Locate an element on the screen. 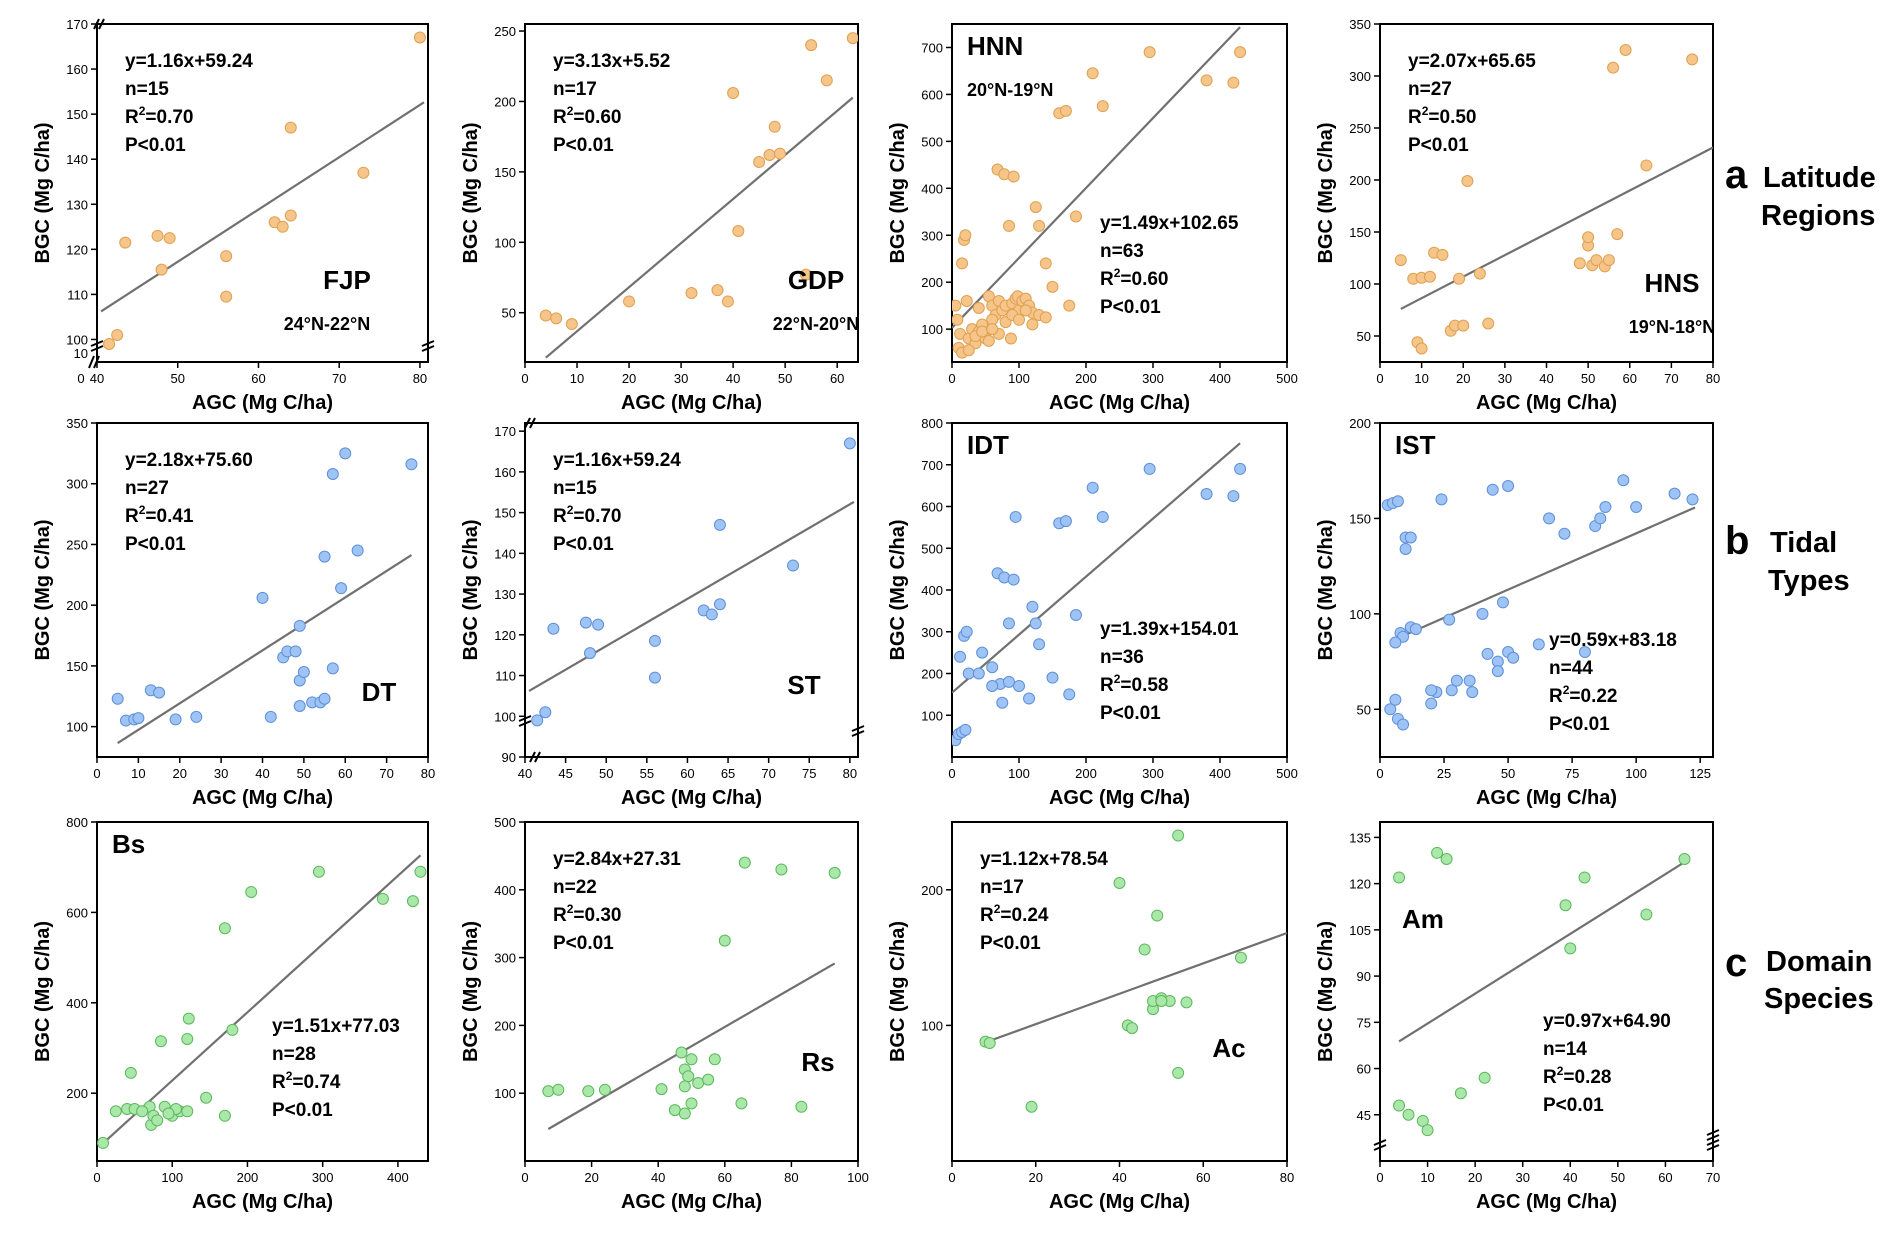 The image size is (1889, 1237). panel-label: Bs is located at coordinates (128, 844).